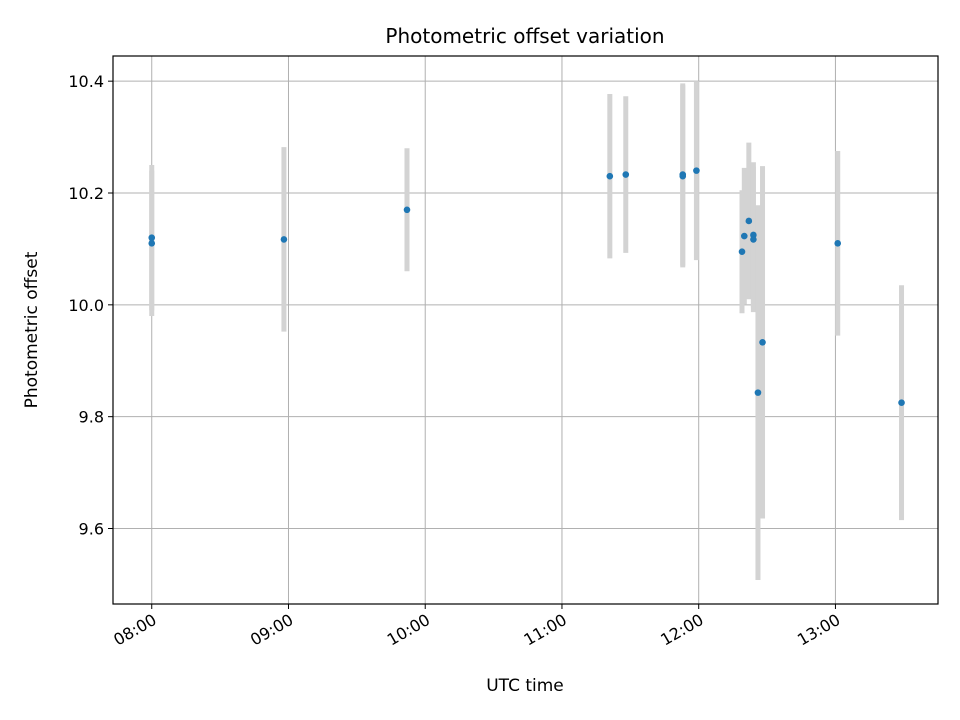  I want to click on y-tick-label: 9.6, so click(91, 529).